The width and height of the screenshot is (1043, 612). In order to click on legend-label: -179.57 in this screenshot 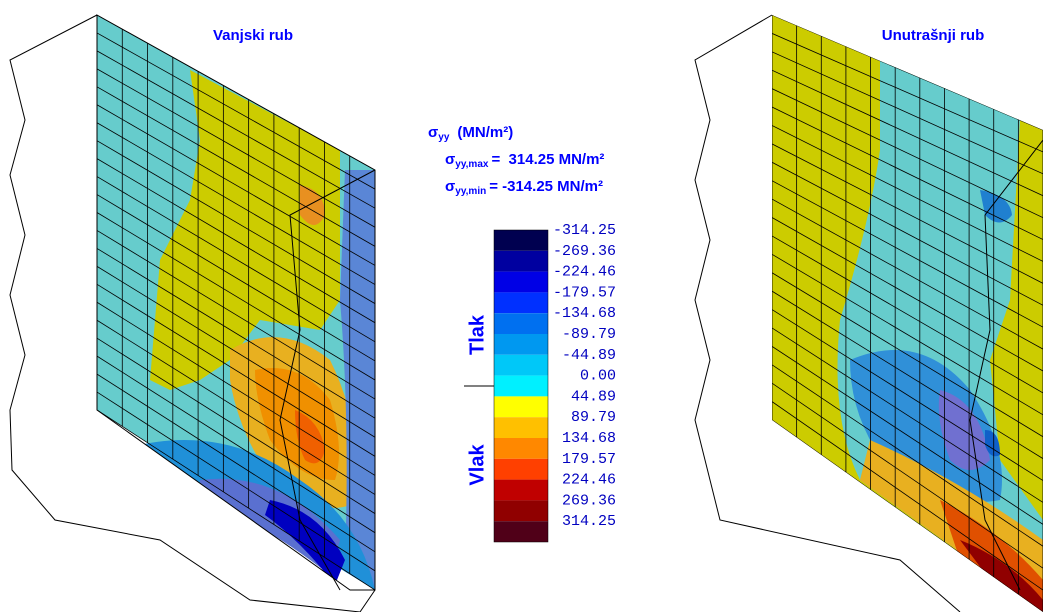, I will do `click(584, 292)`.